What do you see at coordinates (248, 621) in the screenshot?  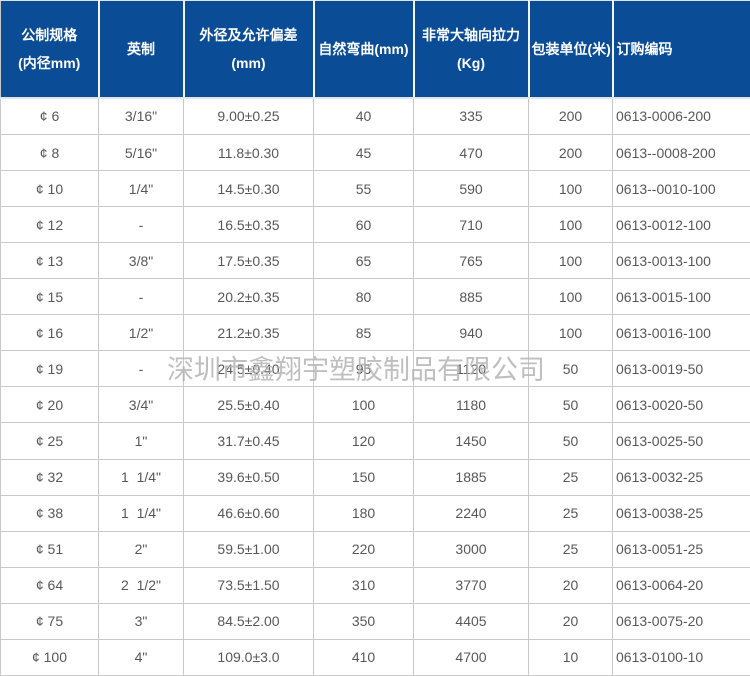 I see `cell-od-tolerance: 84.5±2.00` at bounding box center [248, 621].